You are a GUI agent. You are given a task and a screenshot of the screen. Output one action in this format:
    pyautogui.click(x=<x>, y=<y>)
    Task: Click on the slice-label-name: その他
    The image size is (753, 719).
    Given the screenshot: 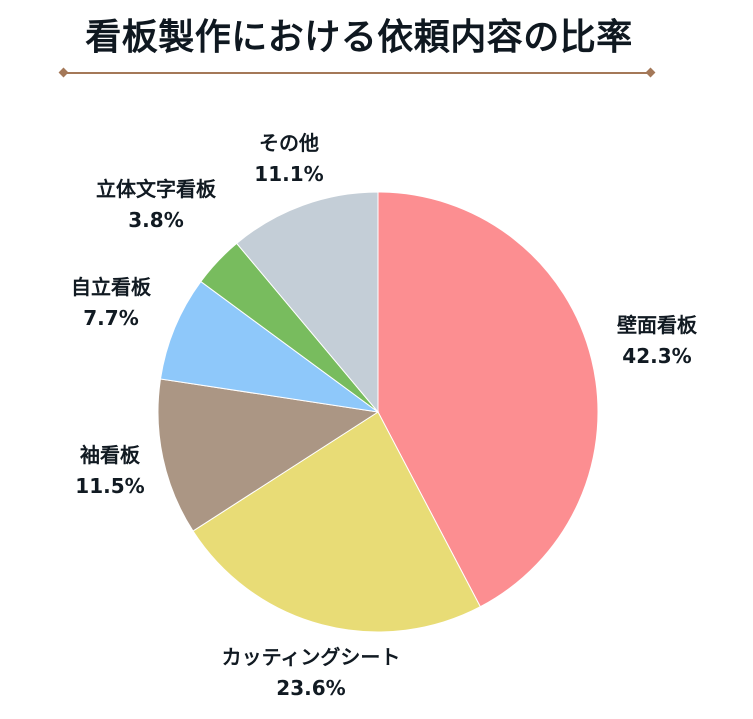 What is the action you would take?
    pyautogui.click(x=288, y=143)
    